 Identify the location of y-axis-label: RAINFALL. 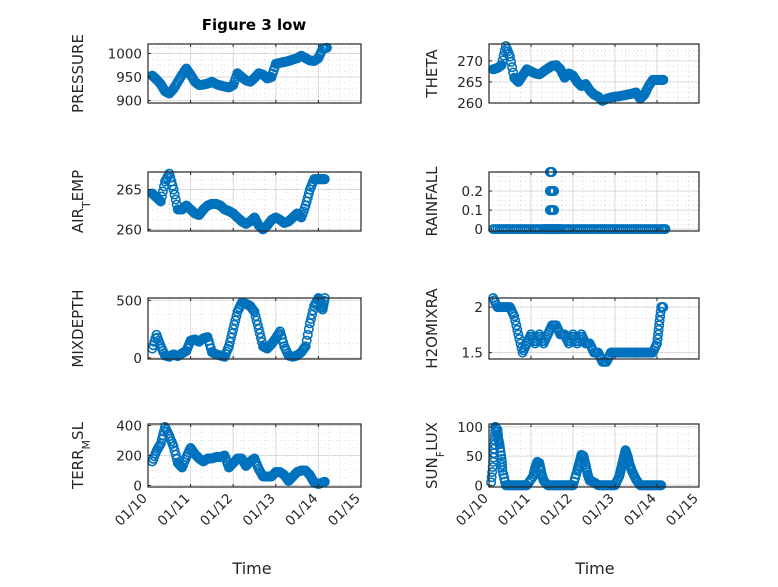
(432, 201).